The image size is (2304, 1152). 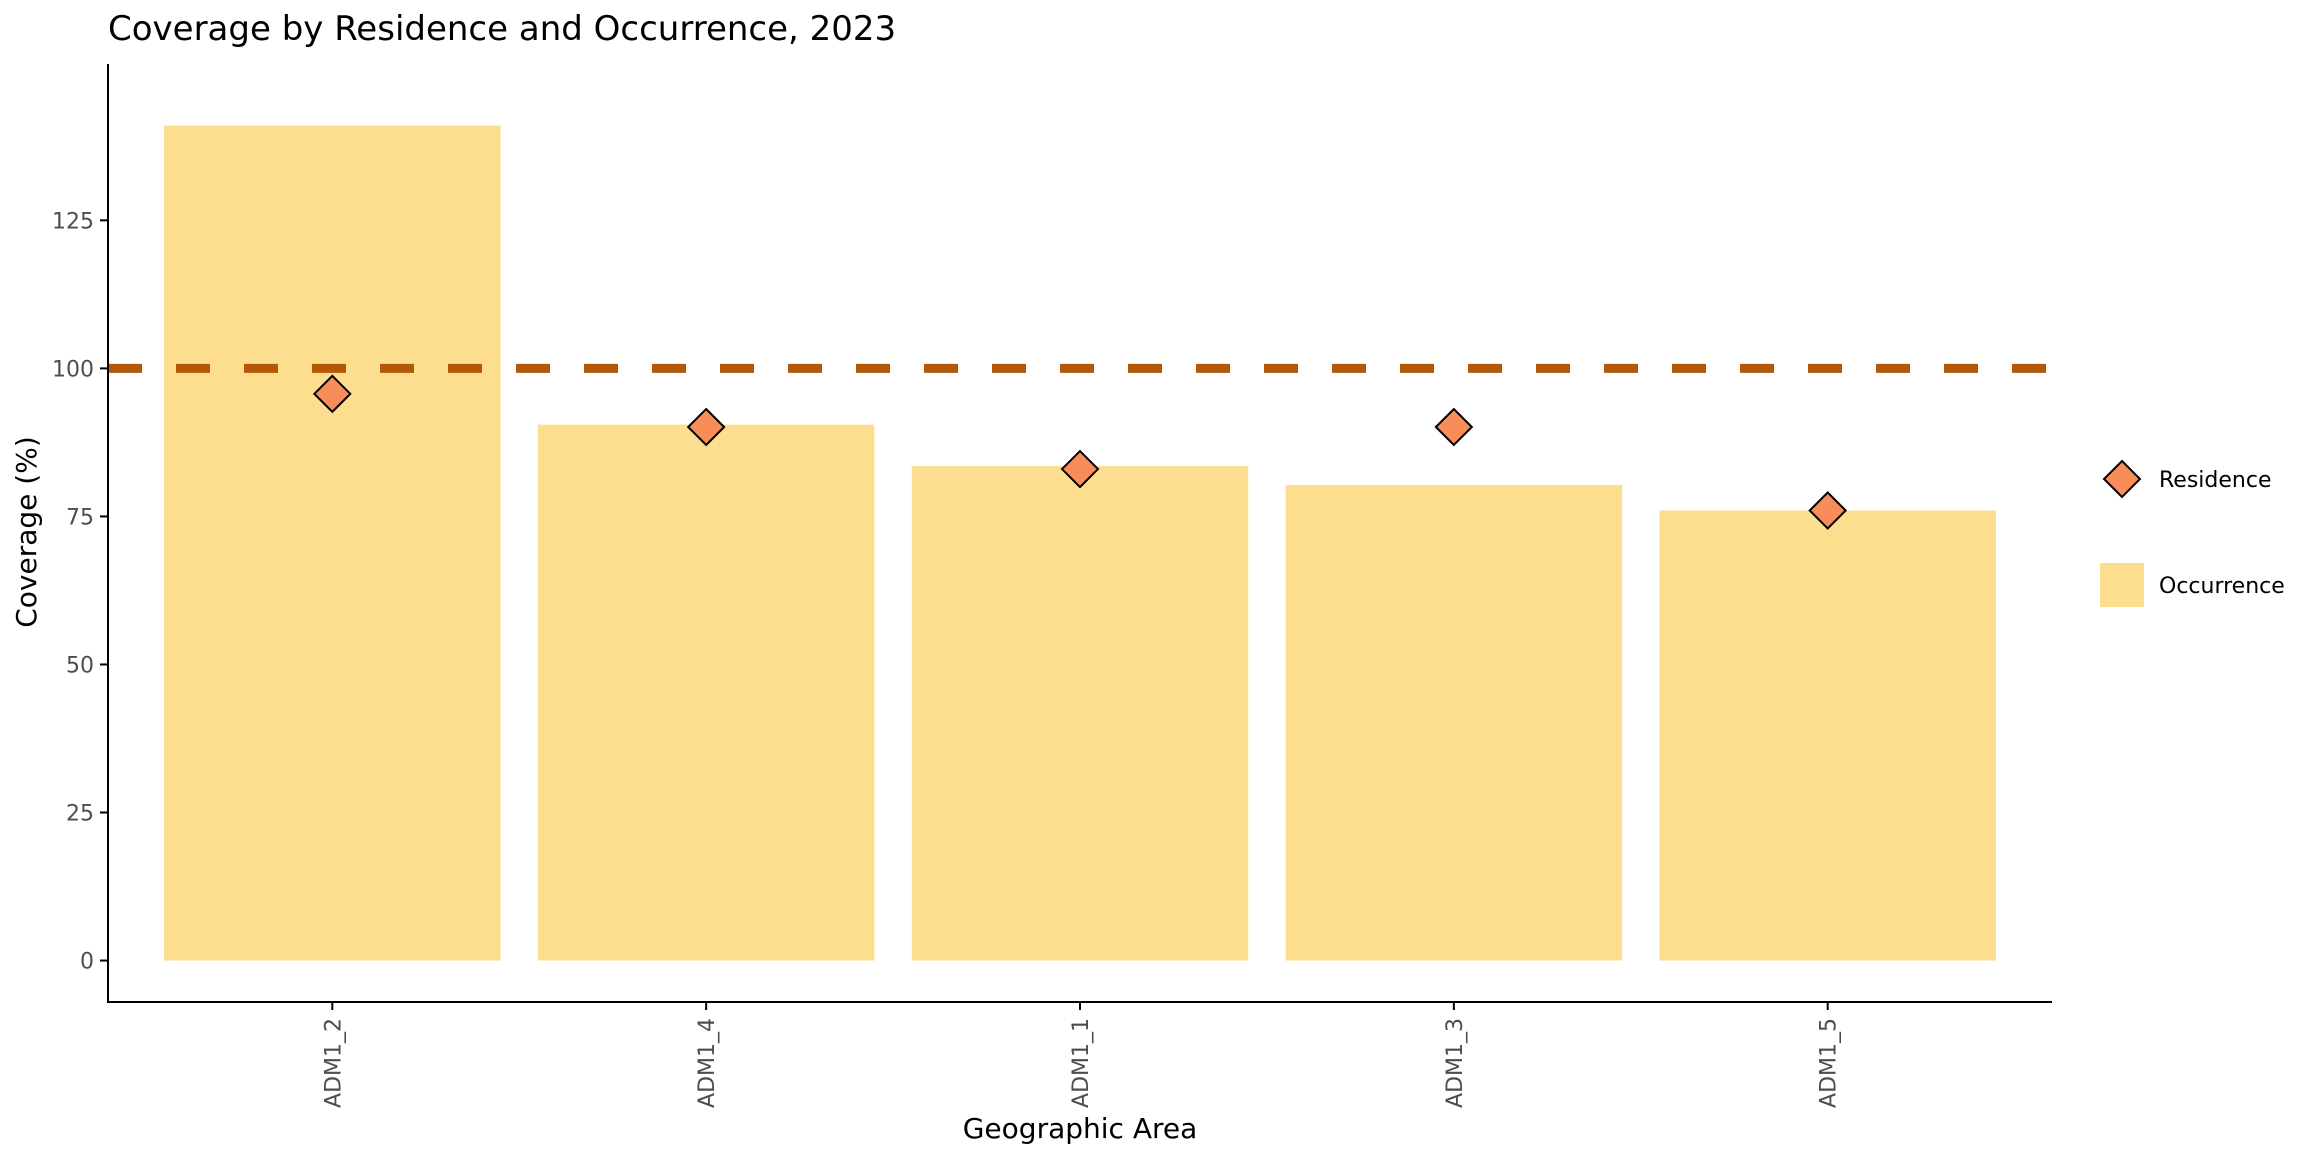 I want to click on x-tick-label: ADM1_2, so click(x=333, y=1063).